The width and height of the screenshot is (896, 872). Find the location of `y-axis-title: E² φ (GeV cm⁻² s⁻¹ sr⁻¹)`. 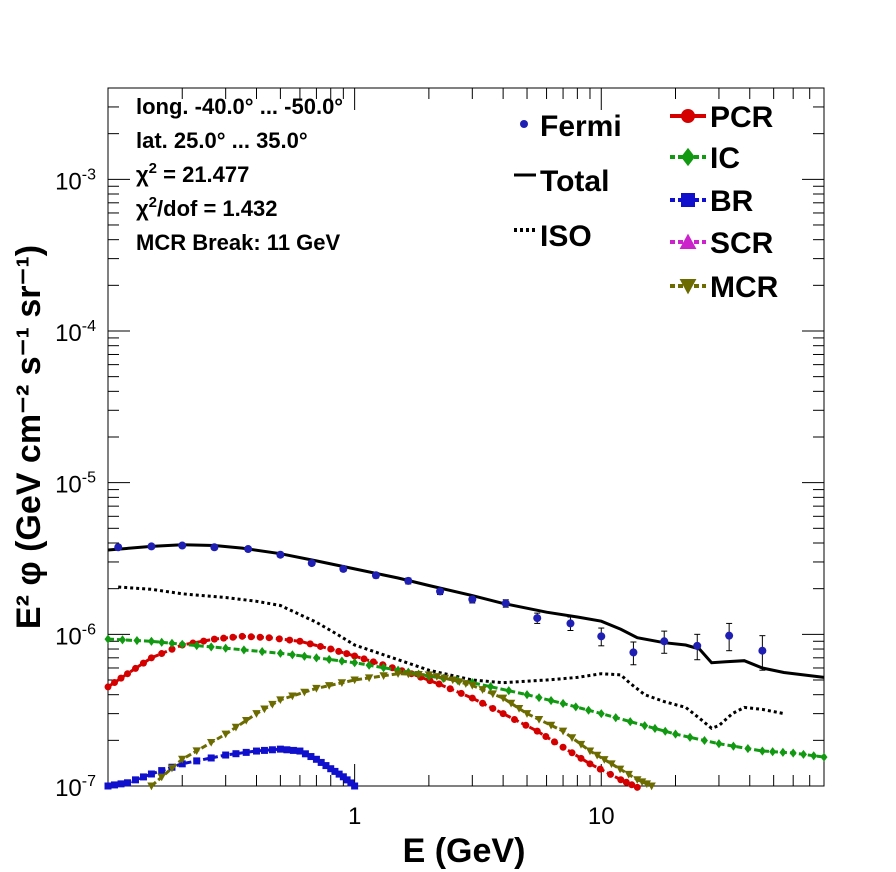

y-axis-title: E² φ (GeV cm⁻² s⁻¹ sr⁻¹) is located at coordinates (29, 437).